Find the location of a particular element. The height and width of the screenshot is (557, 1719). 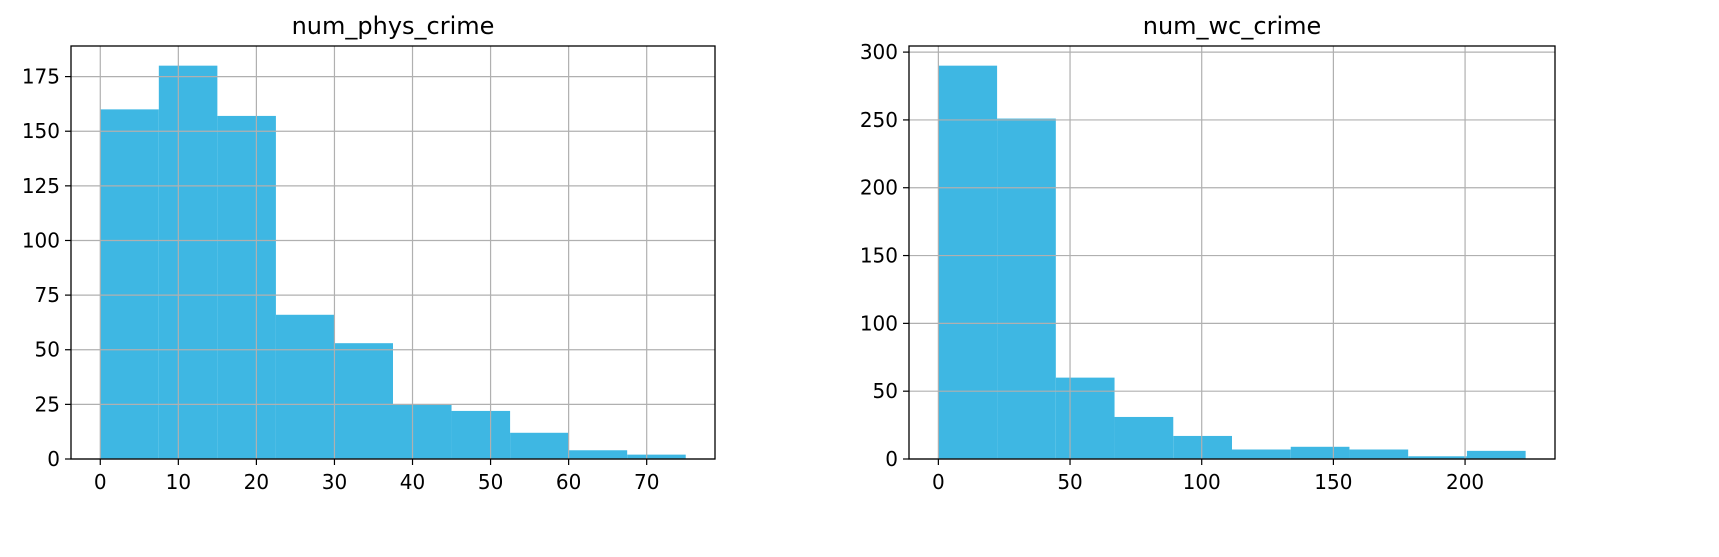

y-tick-label: 300 is located at coordinates (879, 52).